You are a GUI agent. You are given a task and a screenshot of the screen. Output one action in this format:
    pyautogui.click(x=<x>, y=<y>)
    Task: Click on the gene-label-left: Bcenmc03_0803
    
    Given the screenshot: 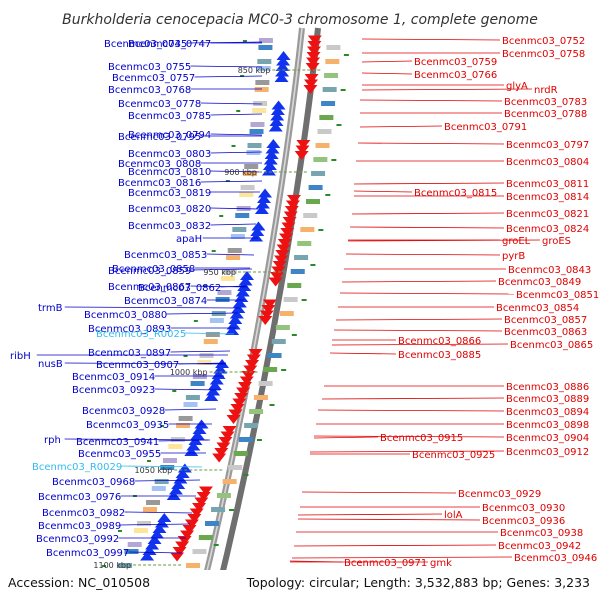 What is the action you would take?
    pyautogui.click(x=169, y=154)
    